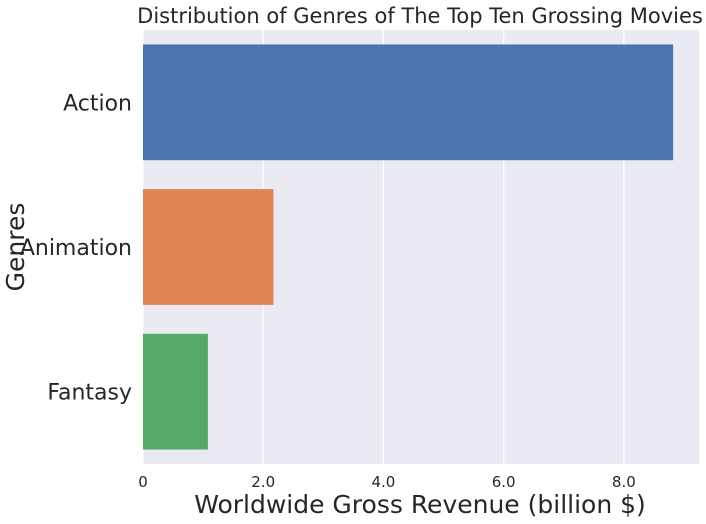 The image size is (706, 524). I want to click on x-tick-label: 0, so click(143, 482).